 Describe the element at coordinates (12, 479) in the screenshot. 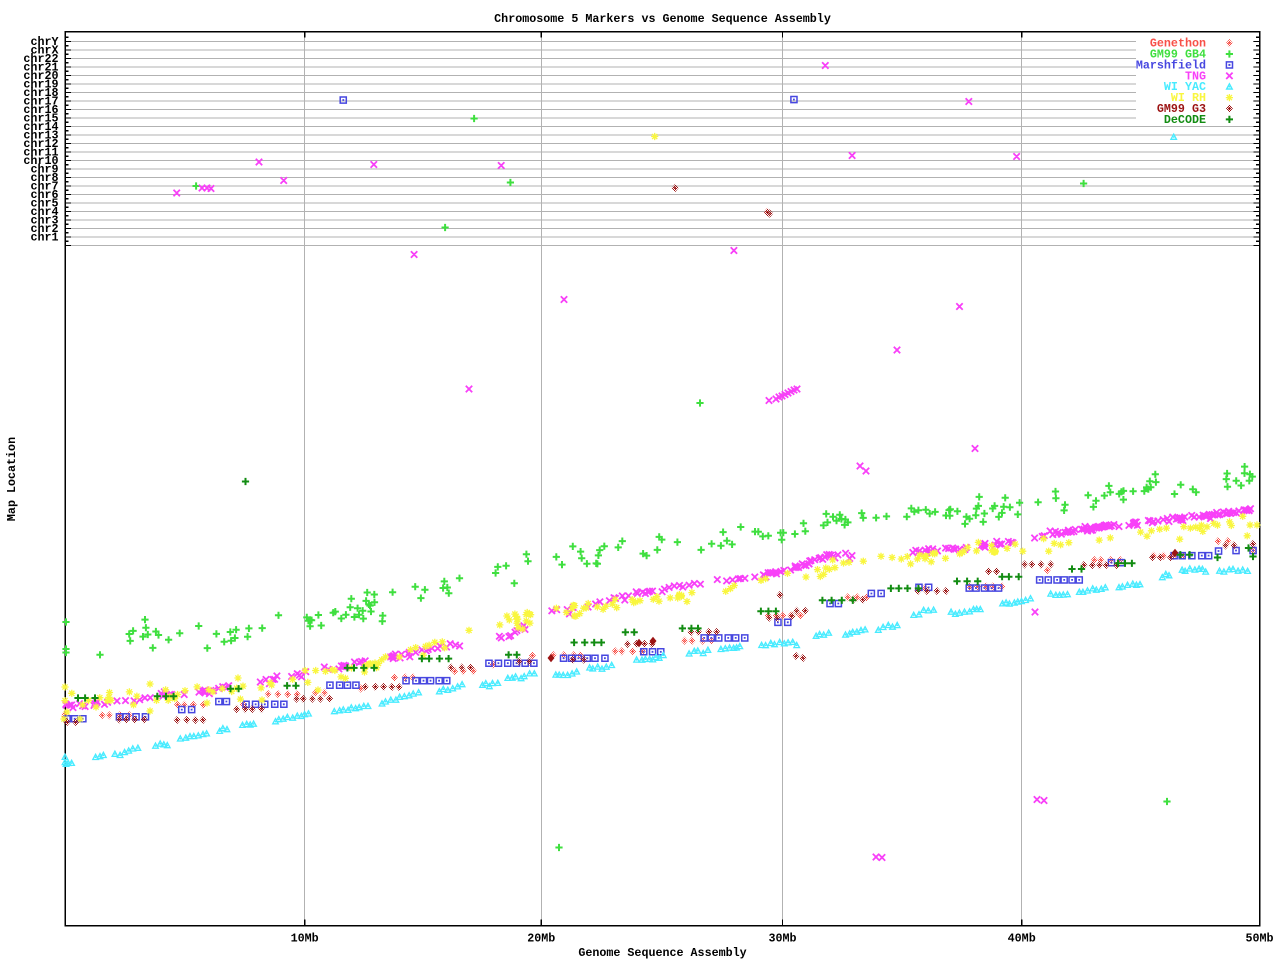

I see `svg-text: Map Location` at that location.